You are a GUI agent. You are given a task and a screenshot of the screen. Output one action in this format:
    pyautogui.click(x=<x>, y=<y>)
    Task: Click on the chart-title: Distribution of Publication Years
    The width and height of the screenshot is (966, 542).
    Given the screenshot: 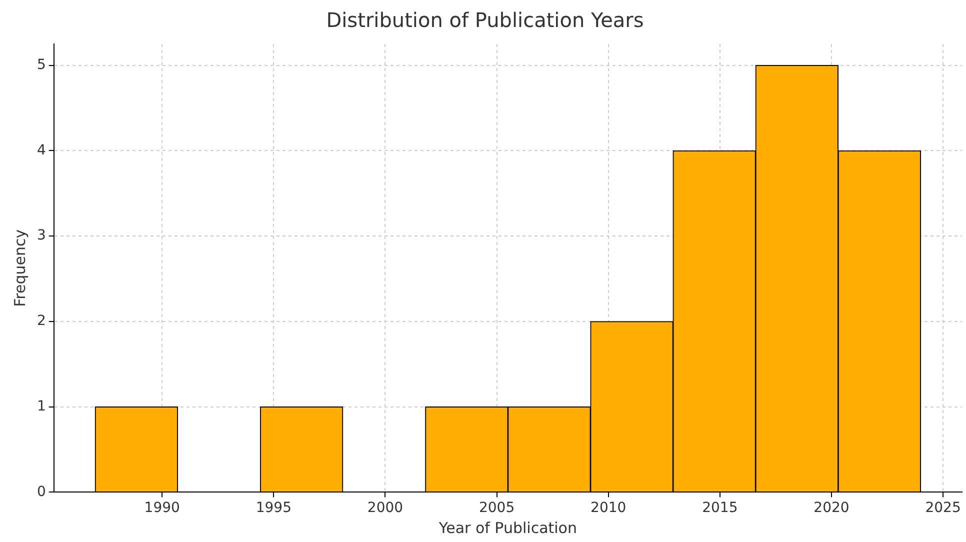 What is the action you would take?
    pyautogui.click(x=485, y=20)
    